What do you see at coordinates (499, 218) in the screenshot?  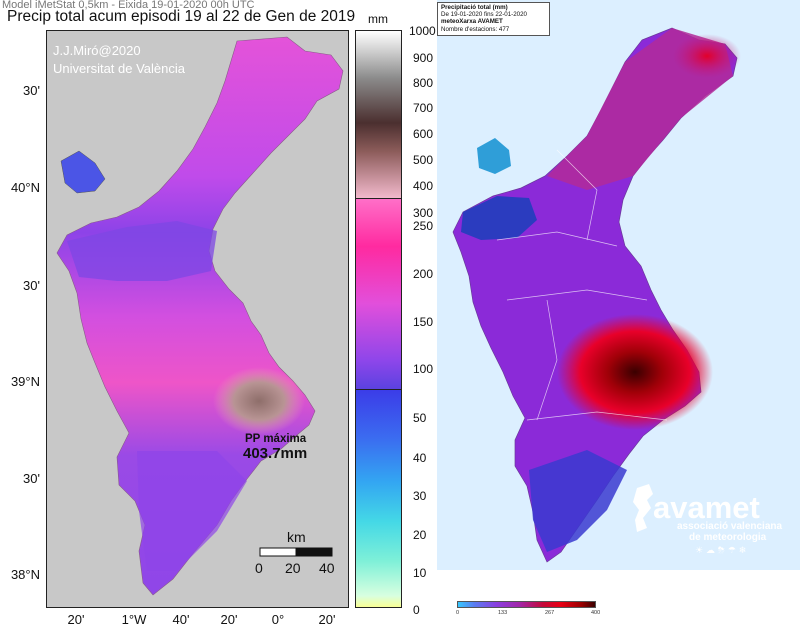 I see `blue-west` at bounding box center [499, 218].